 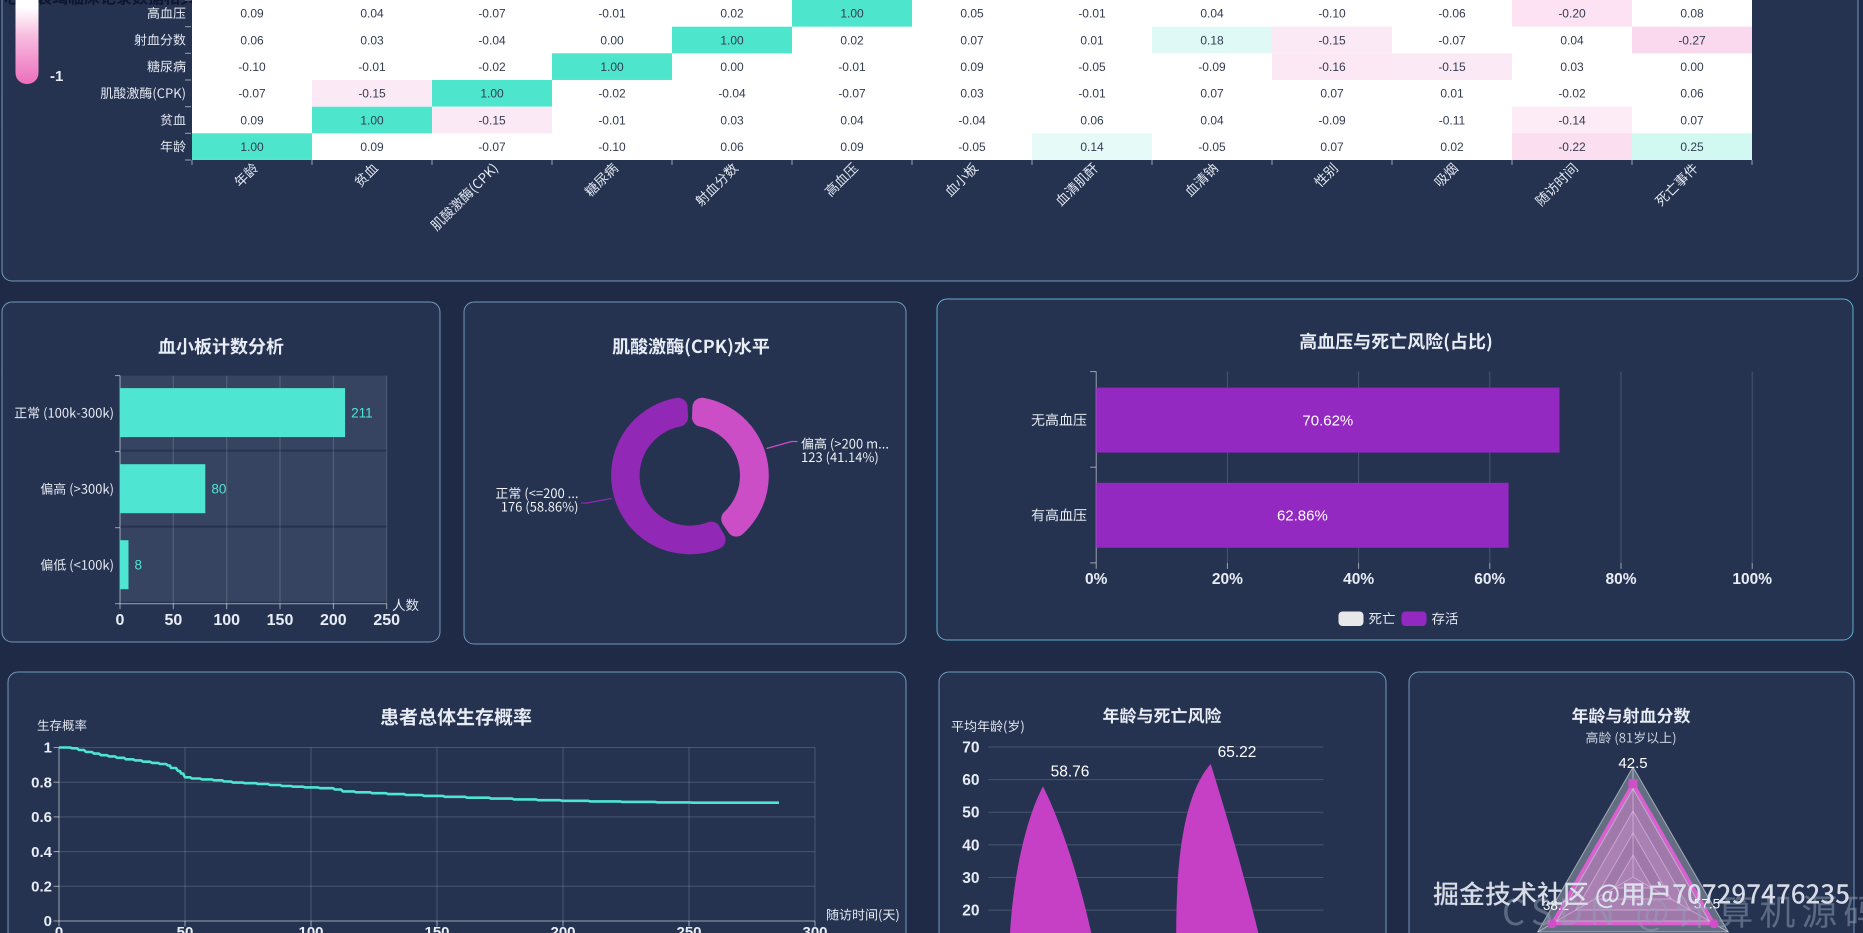 I want to click on svg-text: 300, so click(x=814, y=928).